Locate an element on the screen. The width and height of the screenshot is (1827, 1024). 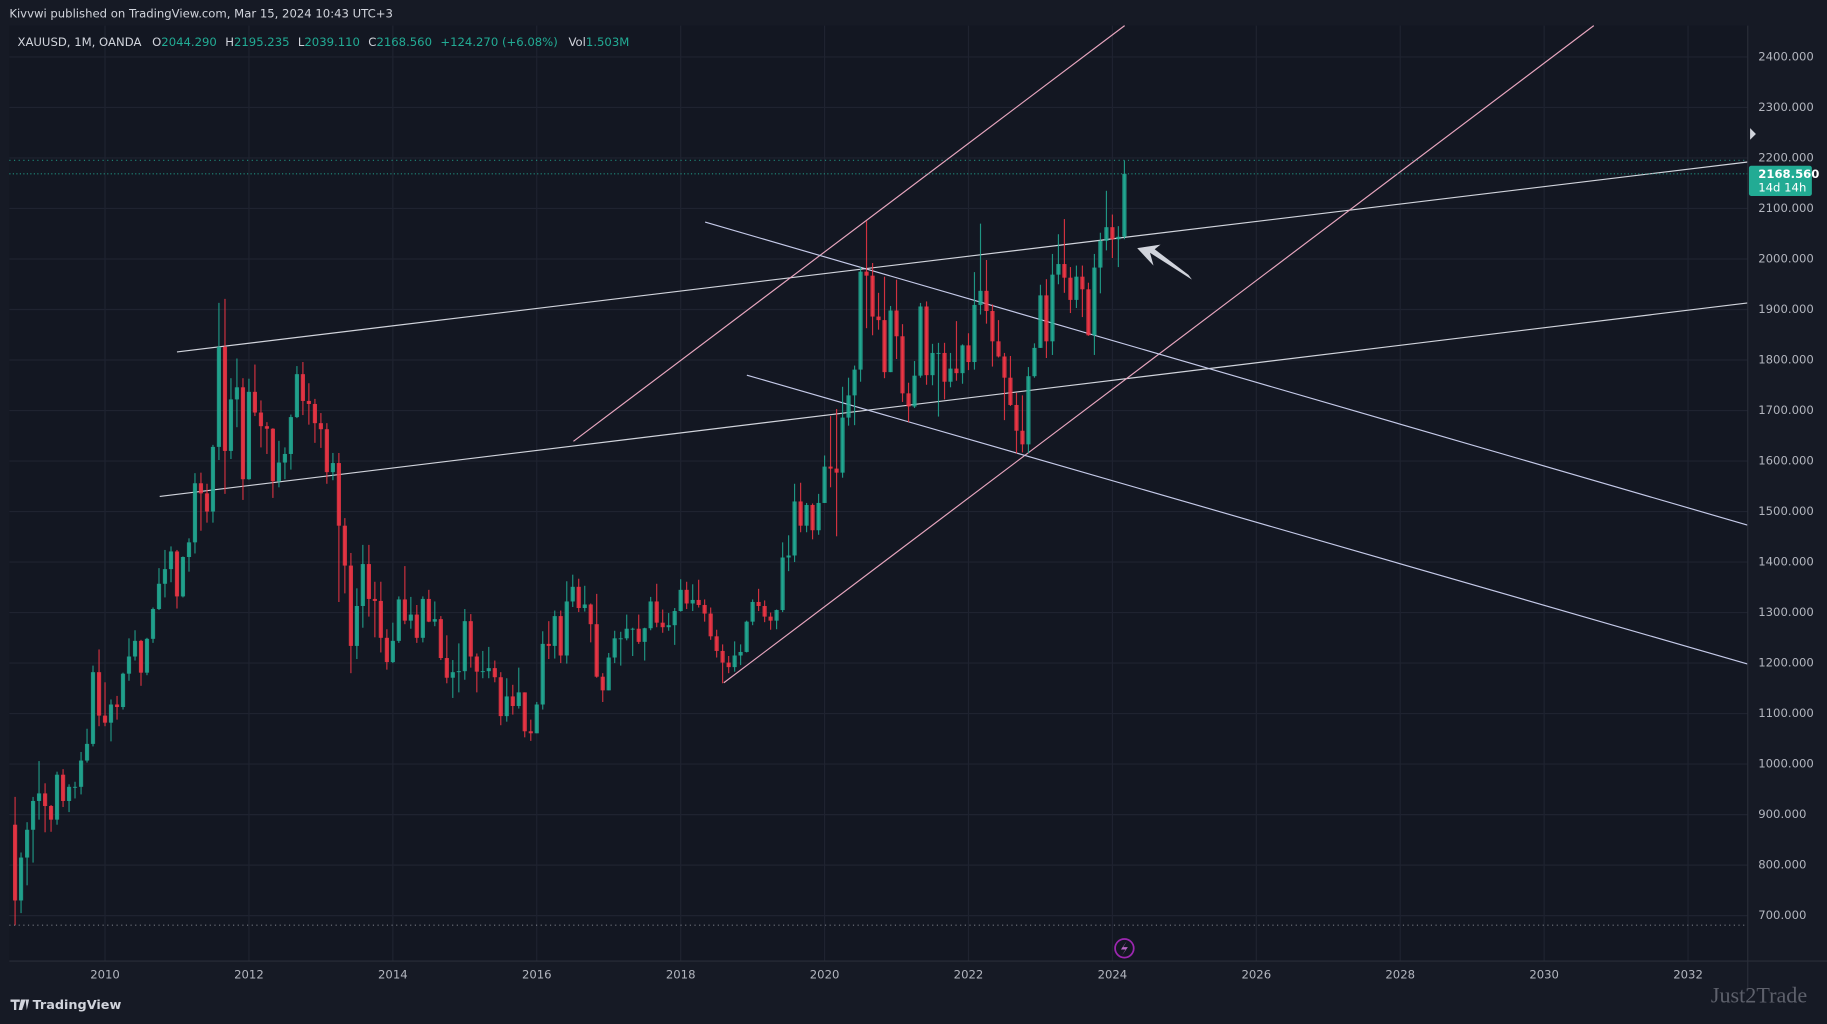
y-tick-label: 2400.000 is located at coordinates (1786, 56).